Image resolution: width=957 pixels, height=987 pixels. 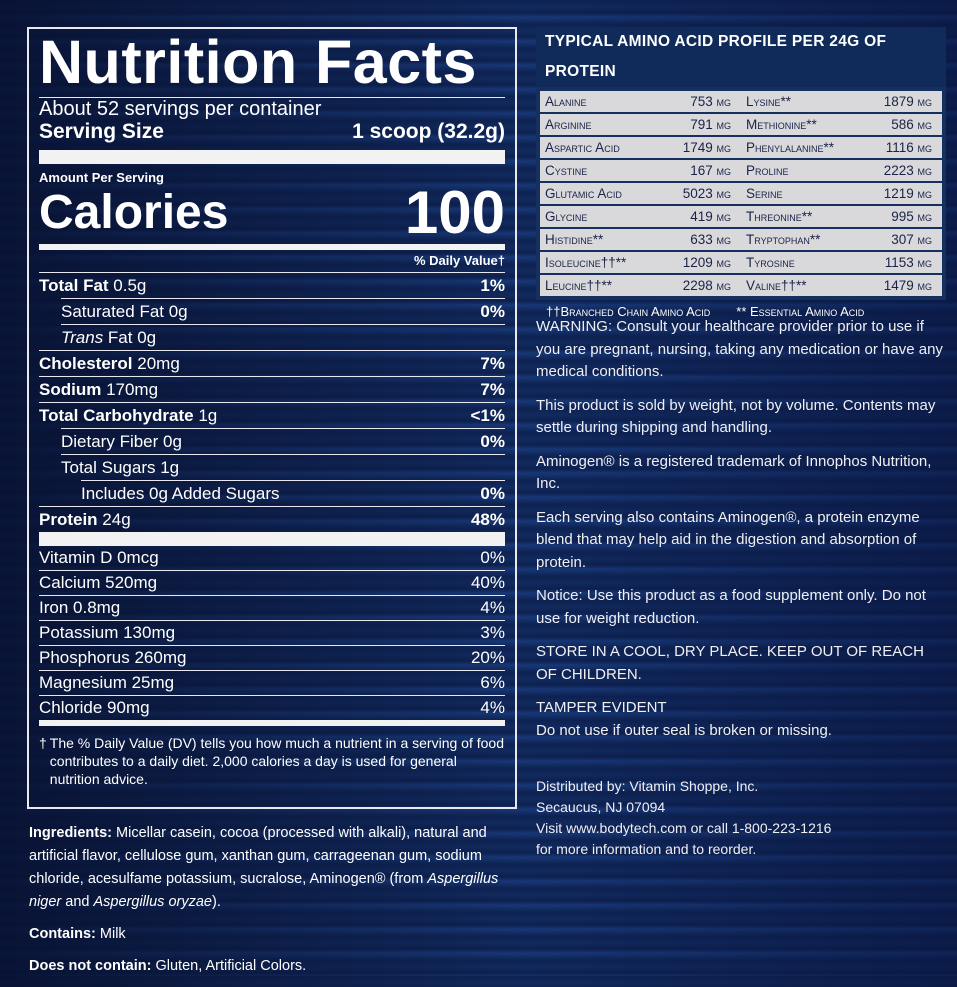 What do you see at coordinates (706, 285) in the screenshot?
I see `amino-value: 2298 mg` at bounding box center [706, 285].